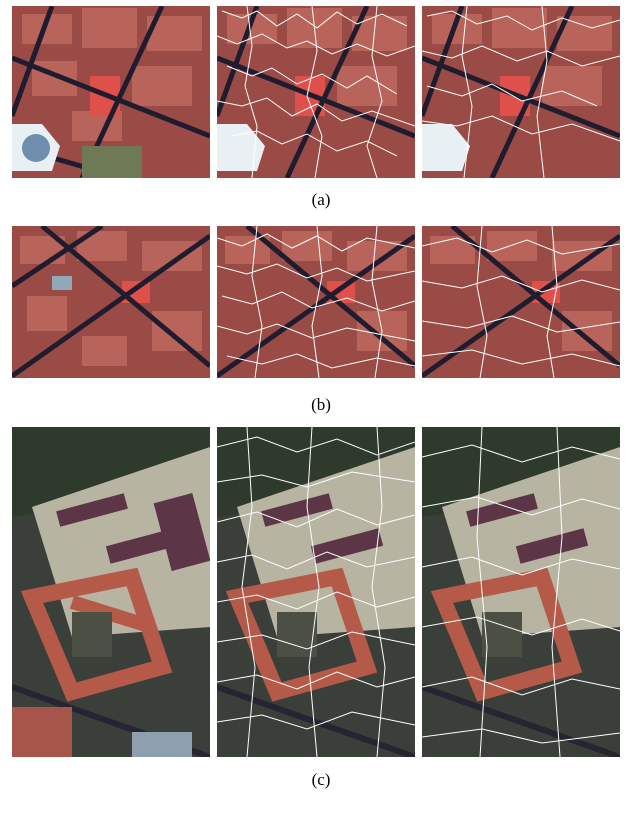  I want to click on image-b-original, so click(111, 302).